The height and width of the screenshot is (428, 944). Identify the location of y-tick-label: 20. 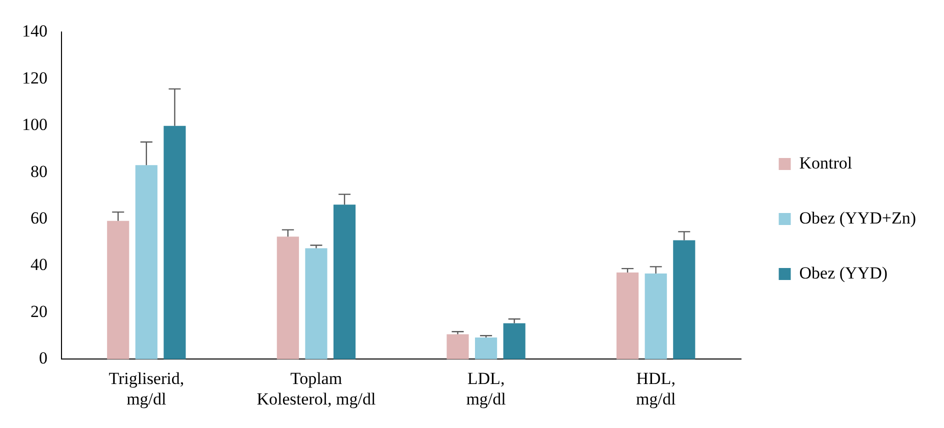
(39, 311).